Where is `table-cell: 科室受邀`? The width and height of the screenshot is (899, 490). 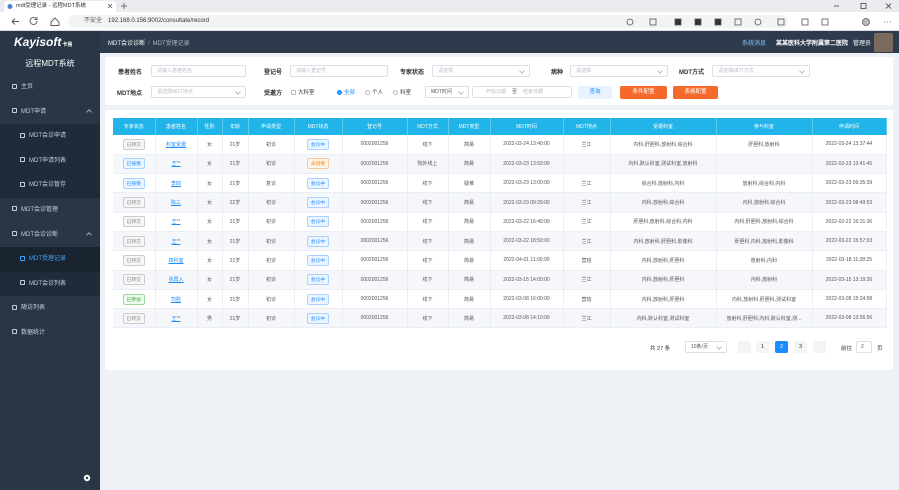 table-cell: 科室受邀 is located at coordinates (176, 145).